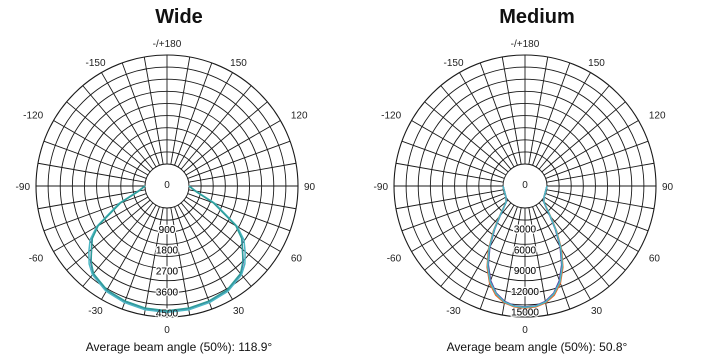  What do you see at coordinates (238, 63) in the screenshot?
I see `angle-label: 150` at bounding box center [238, 63].